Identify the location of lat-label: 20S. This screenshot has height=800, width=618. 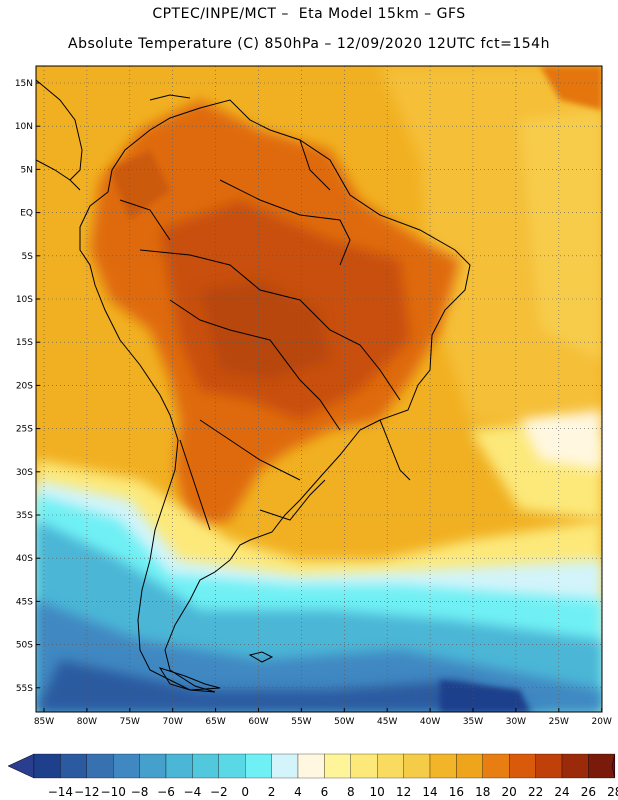
(24, 386).